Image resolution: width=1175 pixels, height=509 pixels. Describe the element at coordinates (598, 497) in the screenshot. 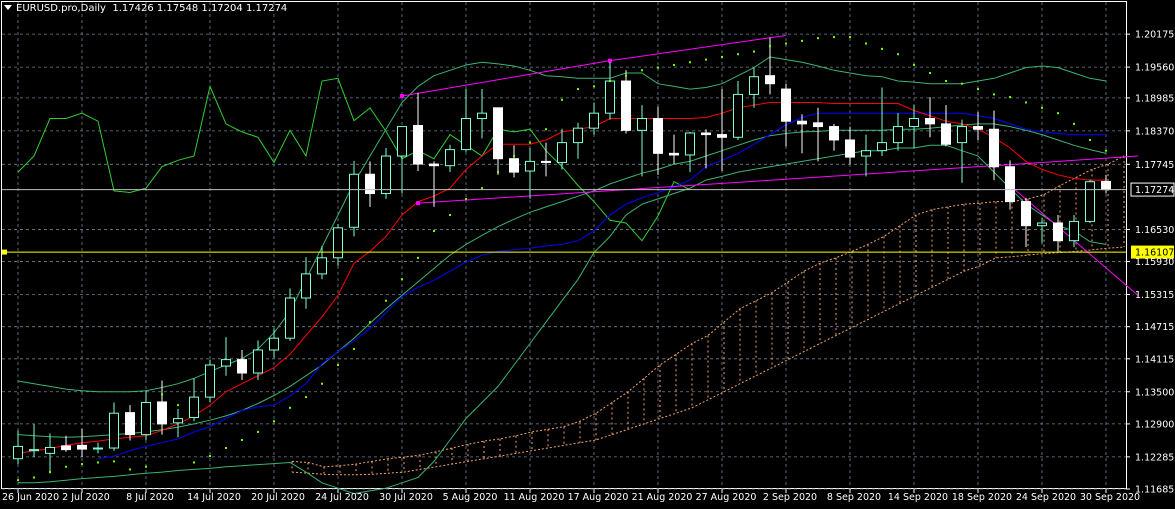

I see `x-tick-label: 17 Aug 2020` at that location.